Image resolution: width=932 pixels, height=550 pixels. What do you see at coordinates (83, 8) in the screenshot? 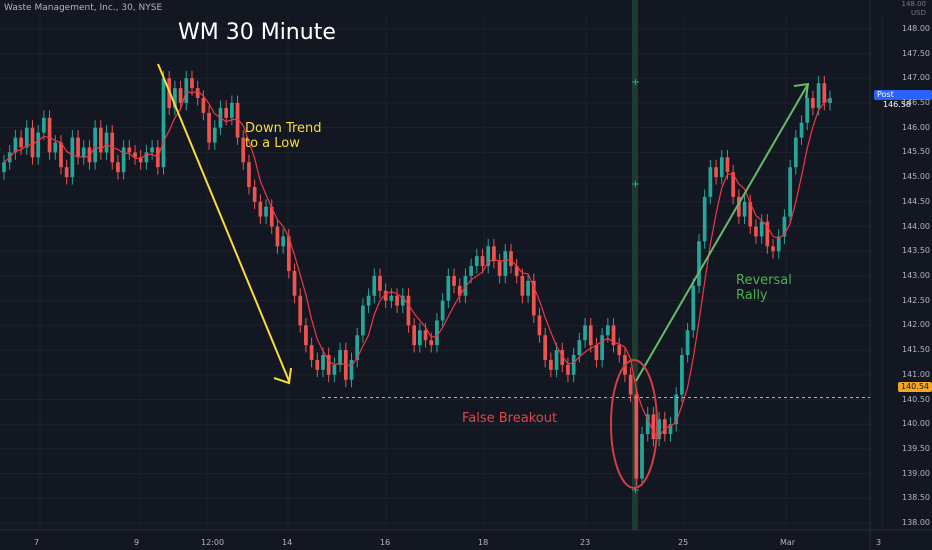
I see `symbol-label: Waste Management, Inc., 30, NYSE` at bounding box center [83, 8].